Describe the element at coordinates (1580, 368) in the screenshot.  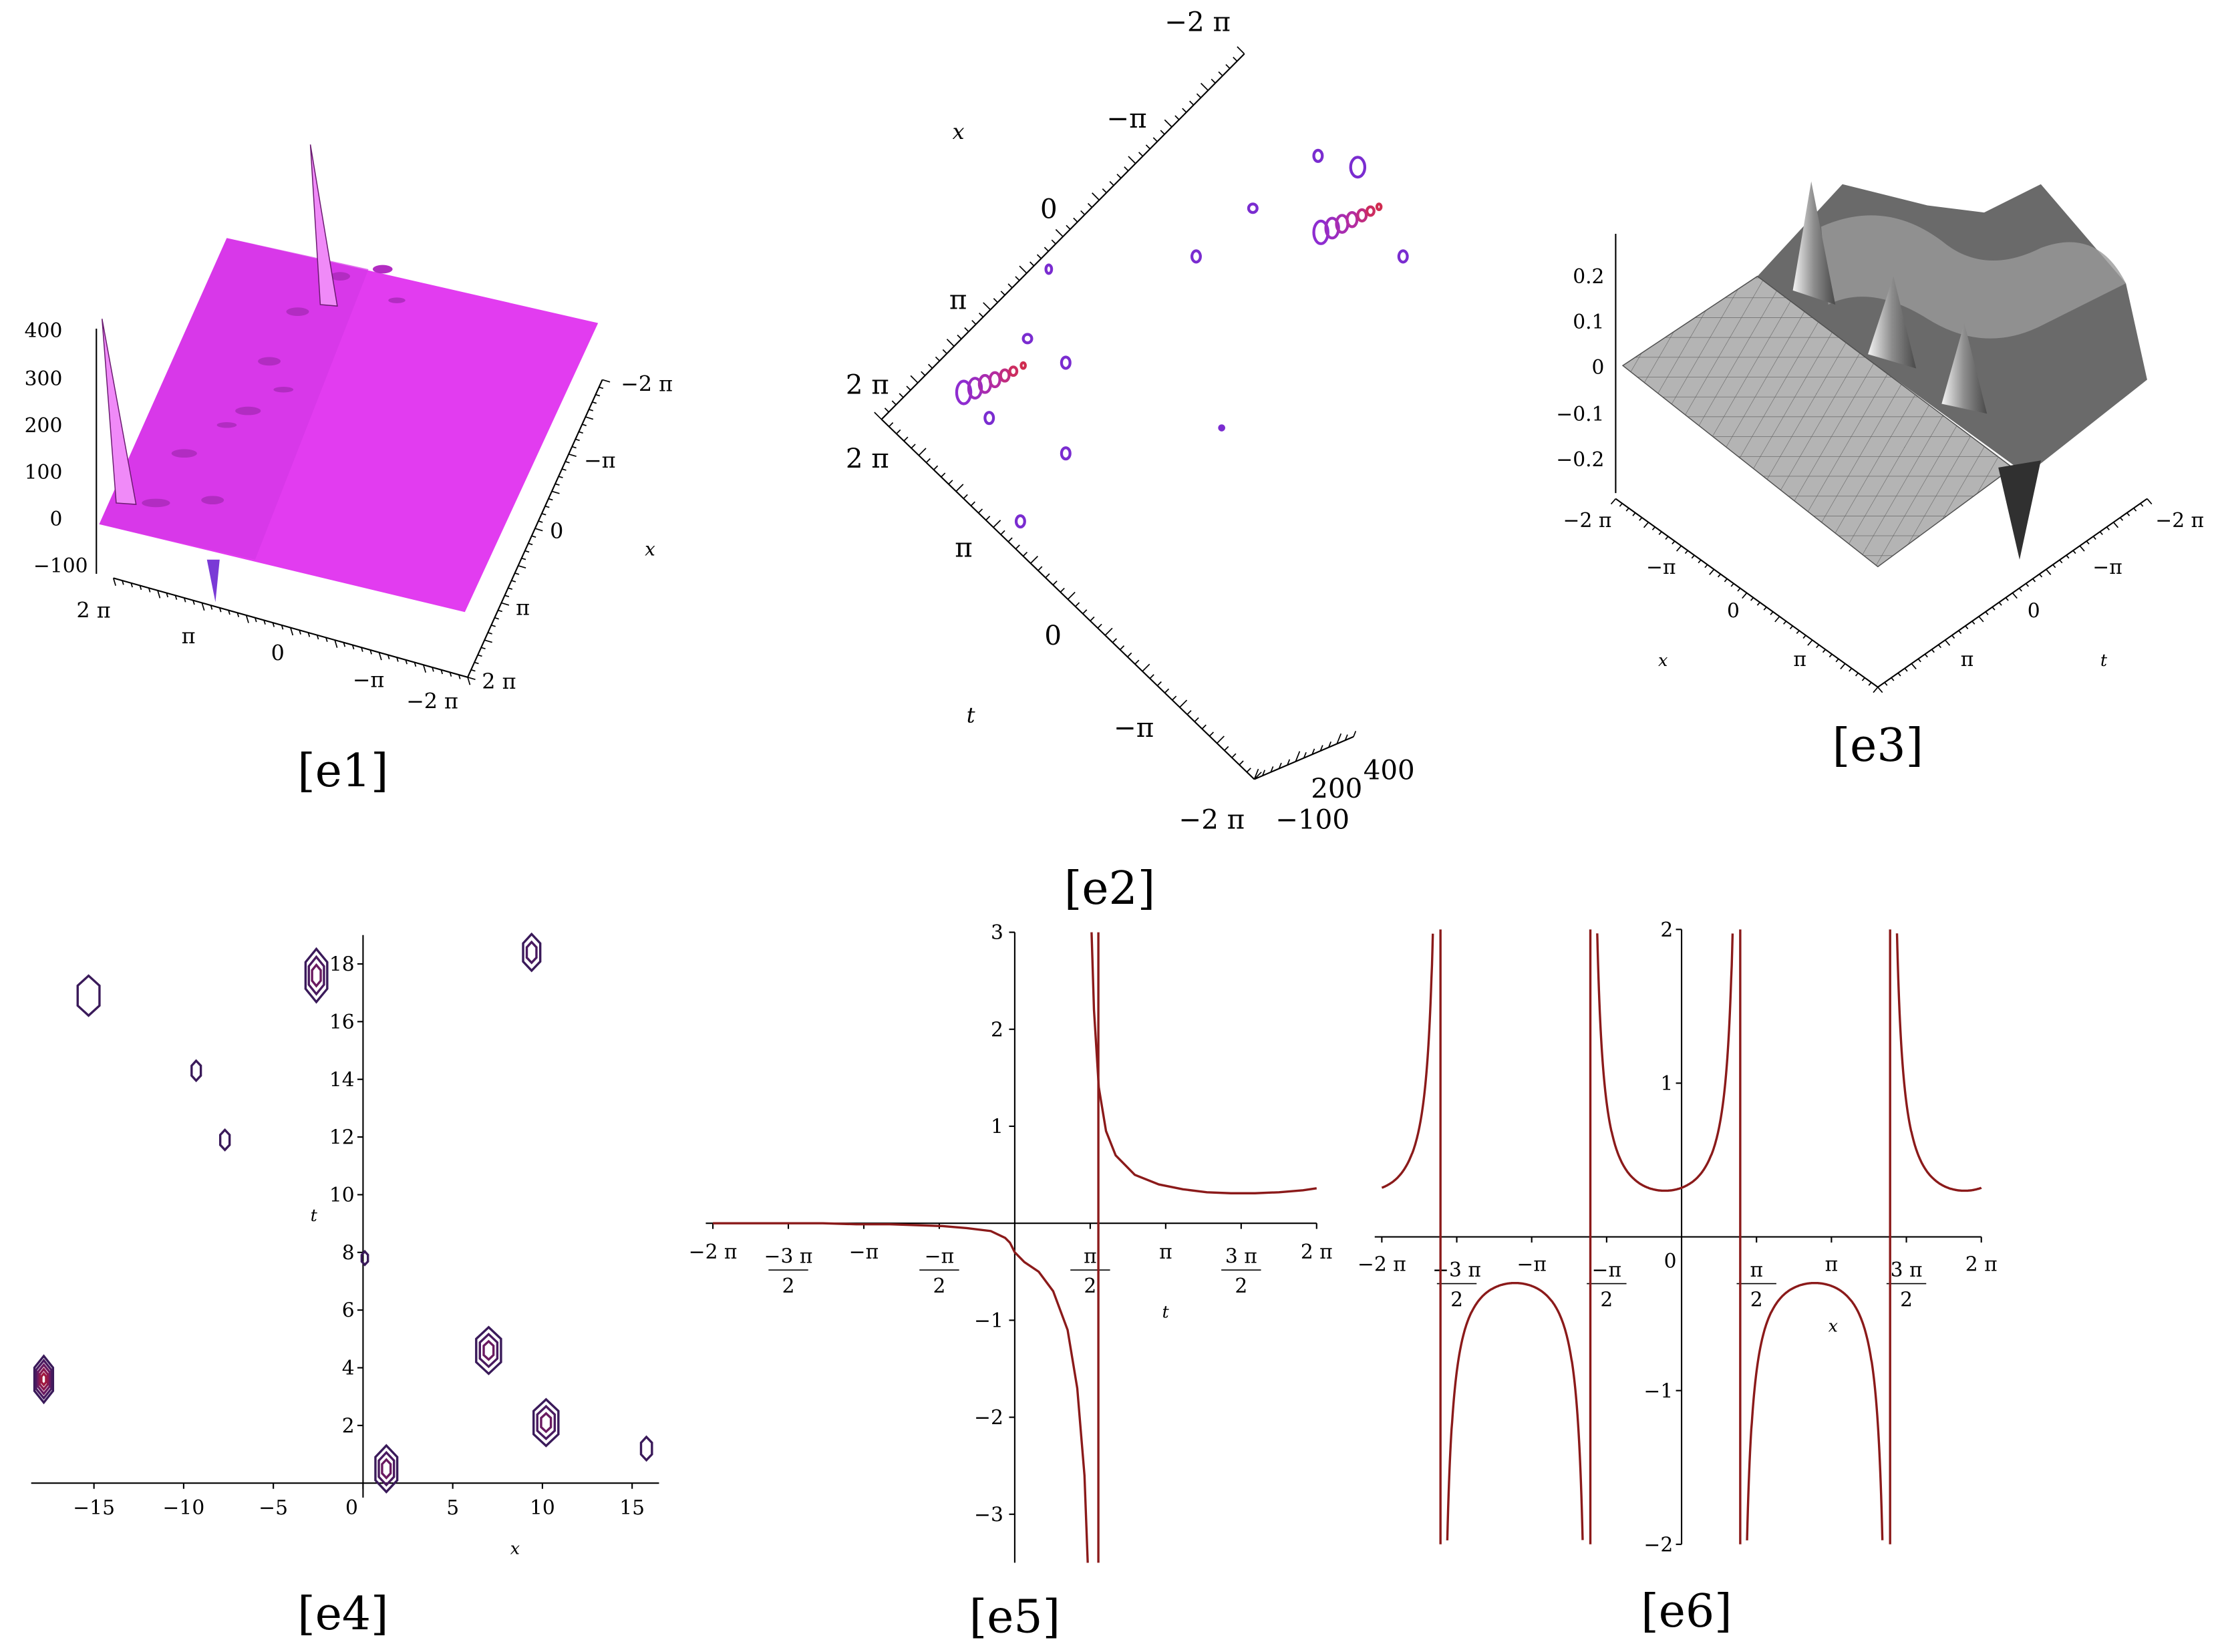
I see `e3-z-ticks: 0.2 0.1 0 −0.1 −0.2` at that location.